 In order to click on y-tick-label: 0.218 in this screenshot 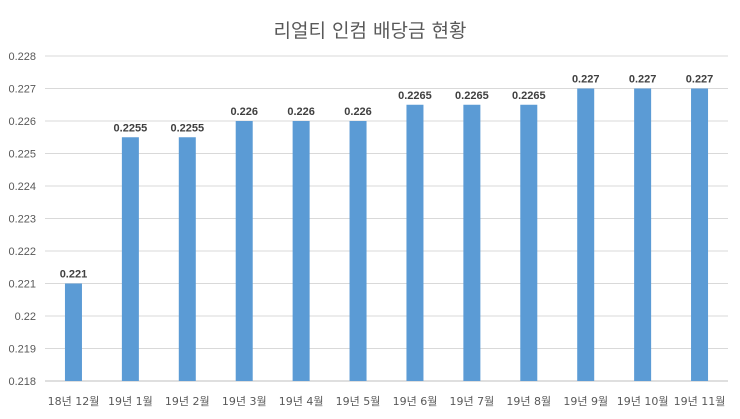, I will do `click(22, 382)`.